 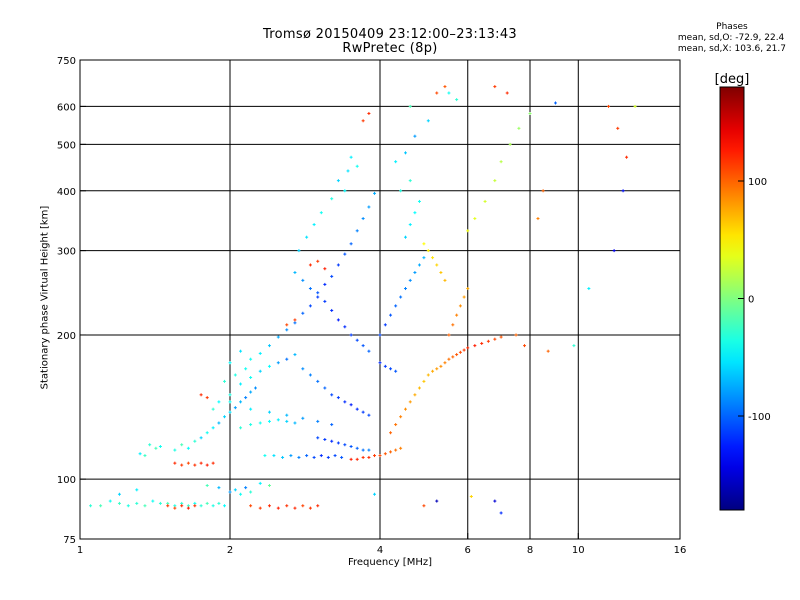 I want to click on phase-stats-title: Phases, so click(x=732, y=27).